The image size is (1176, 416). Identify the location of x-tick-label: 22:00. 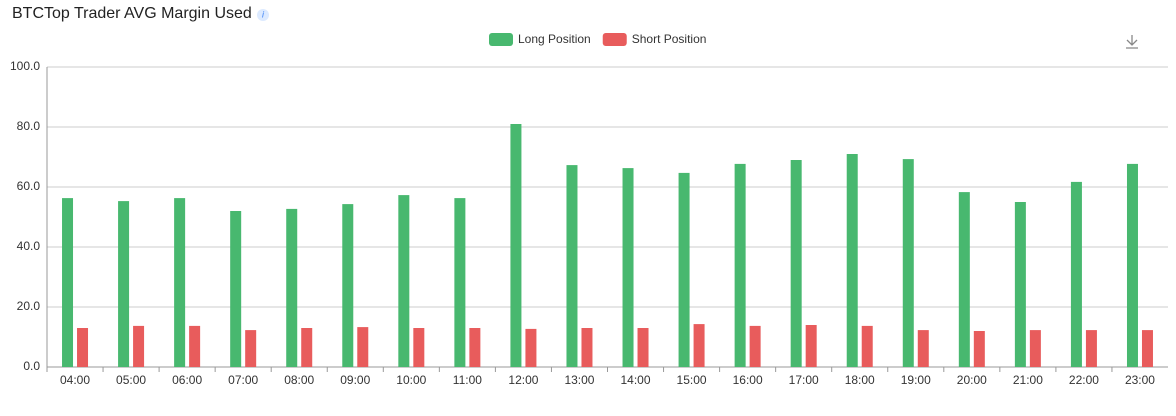
(1084, 380).